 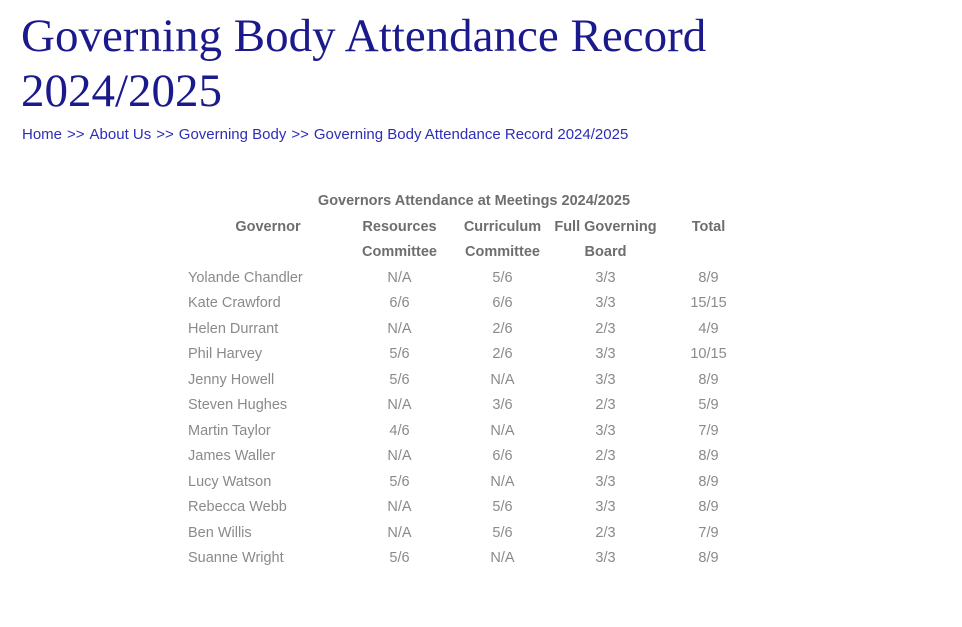 I want to click on table-row: Phil Harvey 5/6 2/6 3/3 10/15, so click(x=474, y=355).